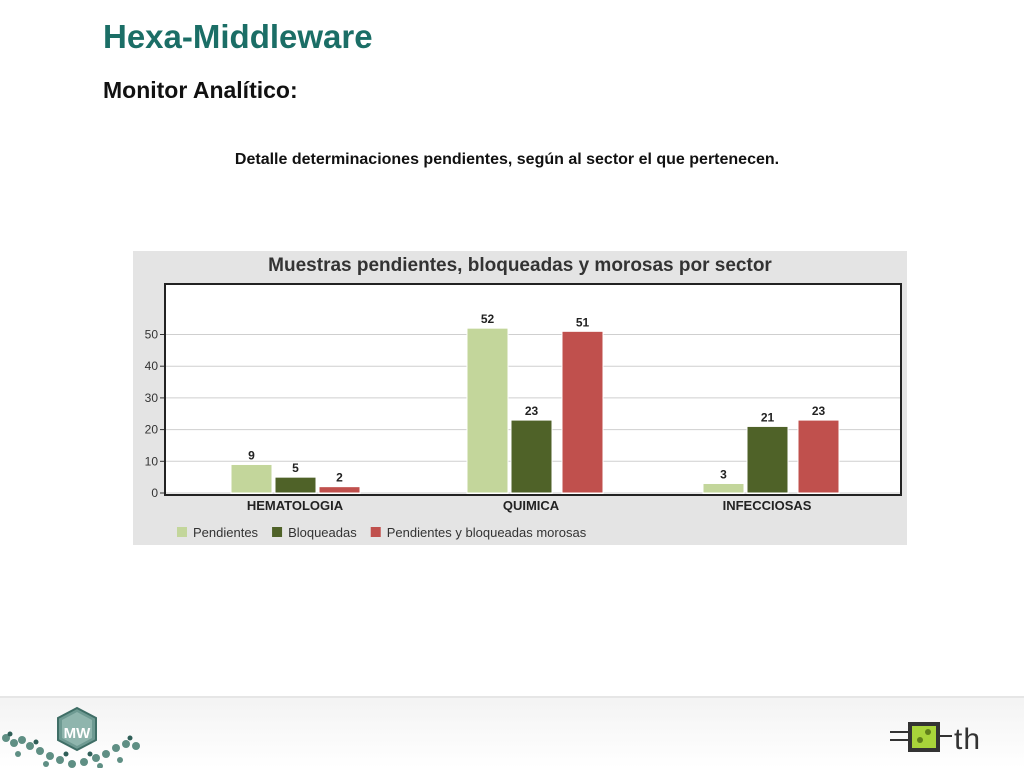 The width and height of the screenshot is (1024, 768). I want to click on data-label: 51, so click(583, 322).